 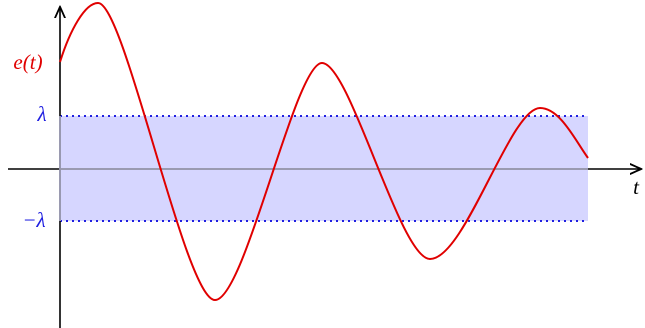 I want to click on lower-label: −λ, so click(x=33, y=220).